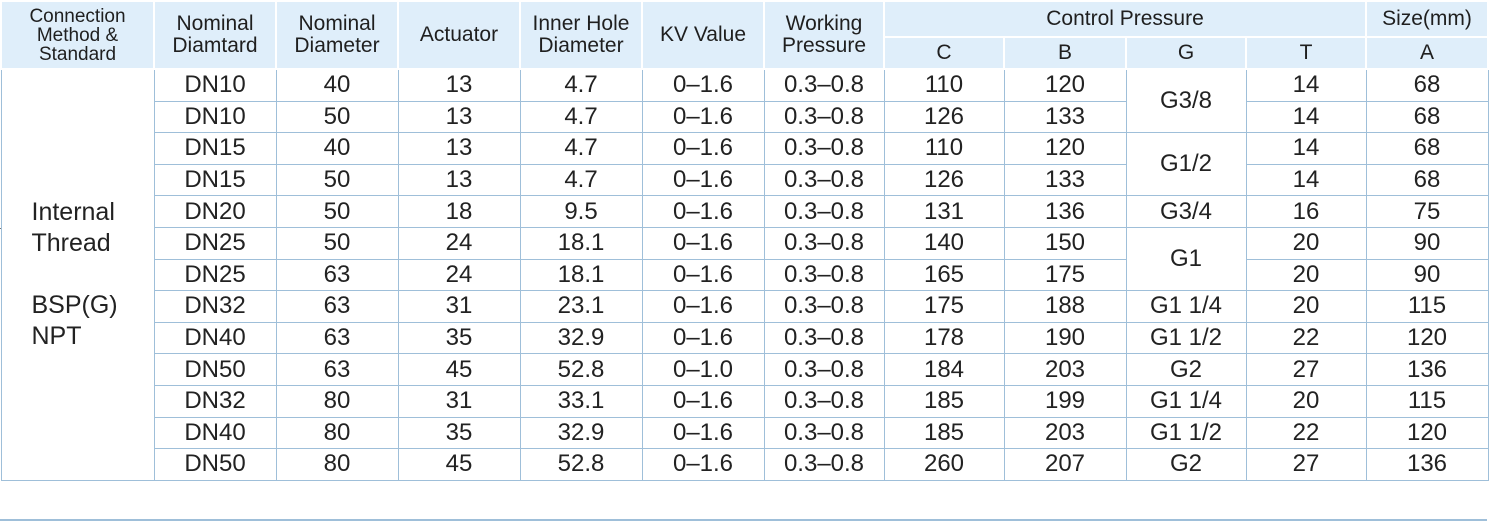 The image size is (1493, 532). What do you see at coordinates (215, 35) in the screenshot?
I see `header-nominal-diamtard: Nominal Diamtard` at bounding box center [215, 35].